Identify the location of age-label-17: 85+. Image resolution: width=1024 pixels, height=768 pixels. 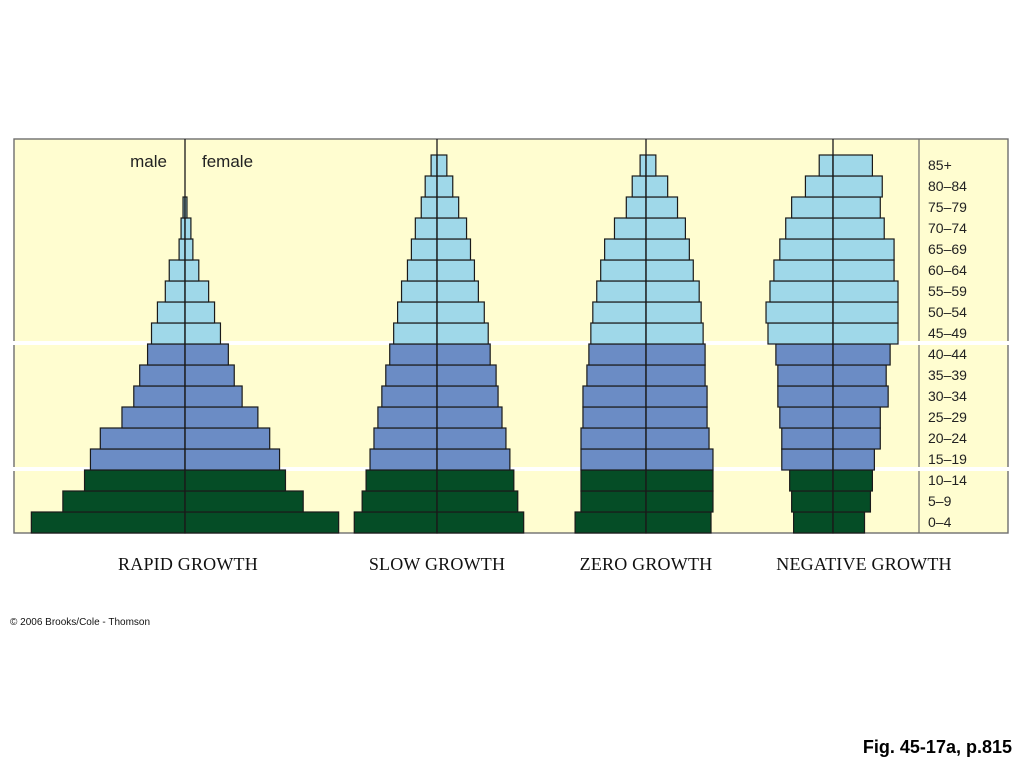
(940, 165).